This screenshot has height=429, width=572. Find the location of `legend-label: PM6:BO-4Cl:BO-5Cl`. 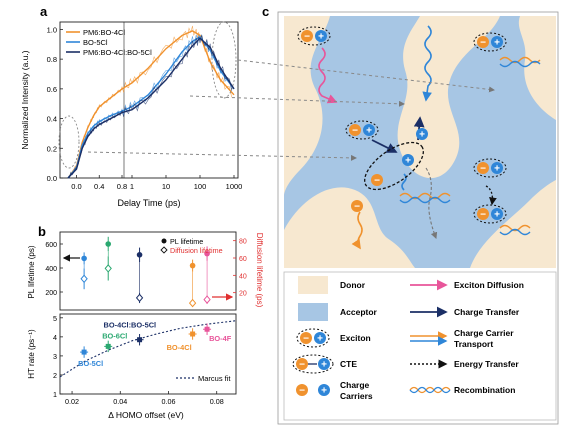

legend-label: PM6:BO-4Cl:BO-5Cl is located at coordinates (117, 52).